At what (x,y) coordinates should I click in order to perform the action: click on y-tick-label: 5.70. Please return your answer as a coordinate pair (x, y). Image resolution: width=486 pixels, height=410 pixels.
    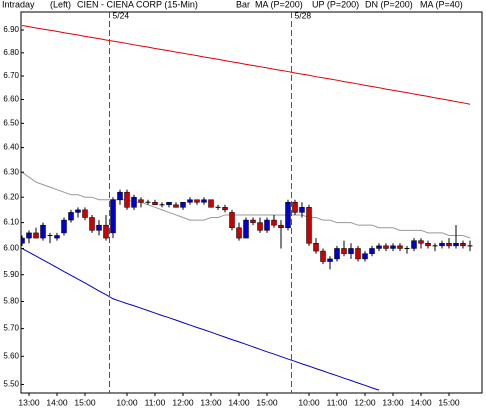
    Looking at the image, I should click on (11, 328).